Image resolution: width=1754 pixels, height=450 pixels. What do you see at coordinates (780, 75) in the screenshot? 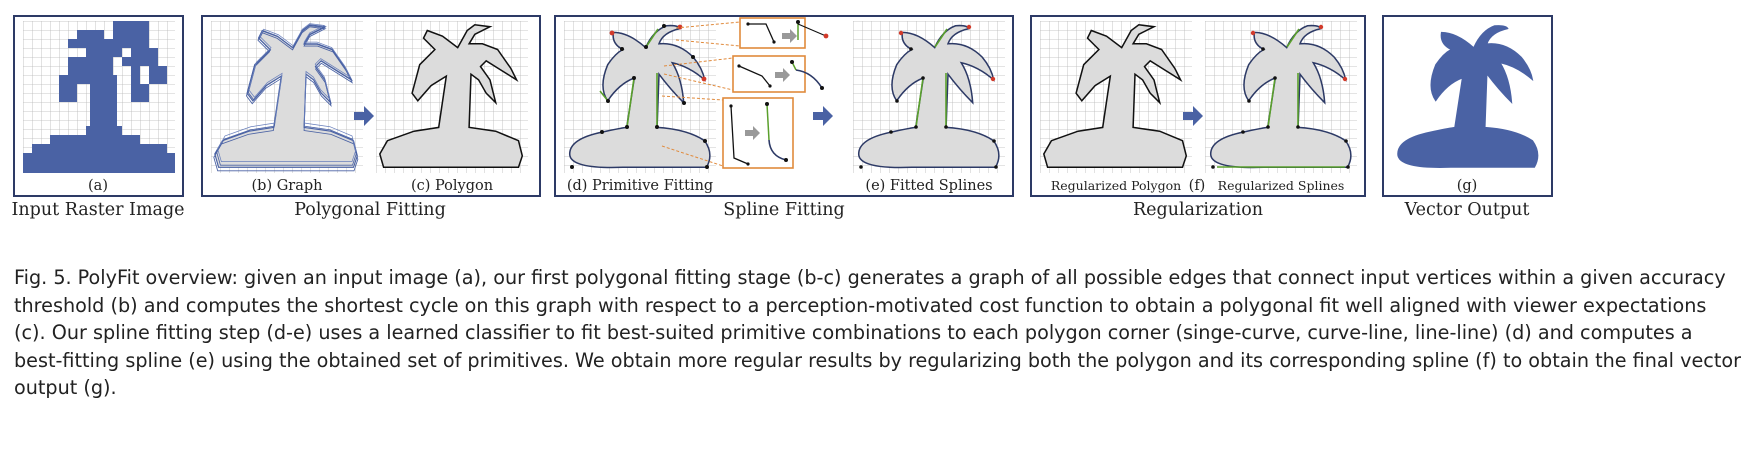
I see `callout-curve-line` at bounding box center [780, 75].